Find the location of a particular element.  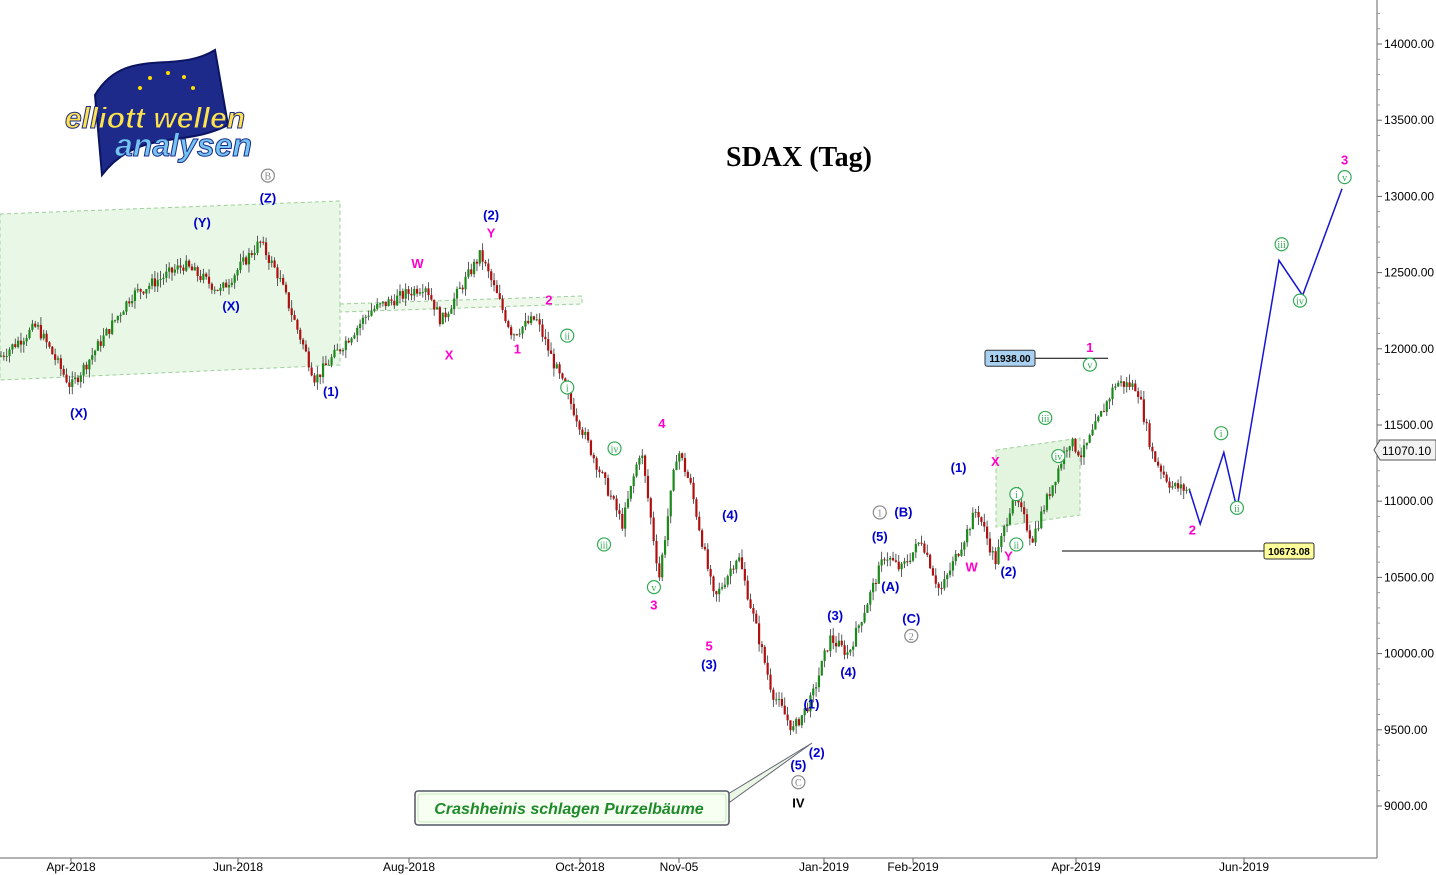

wave-label: (X) is located at coordinates (78, 412).